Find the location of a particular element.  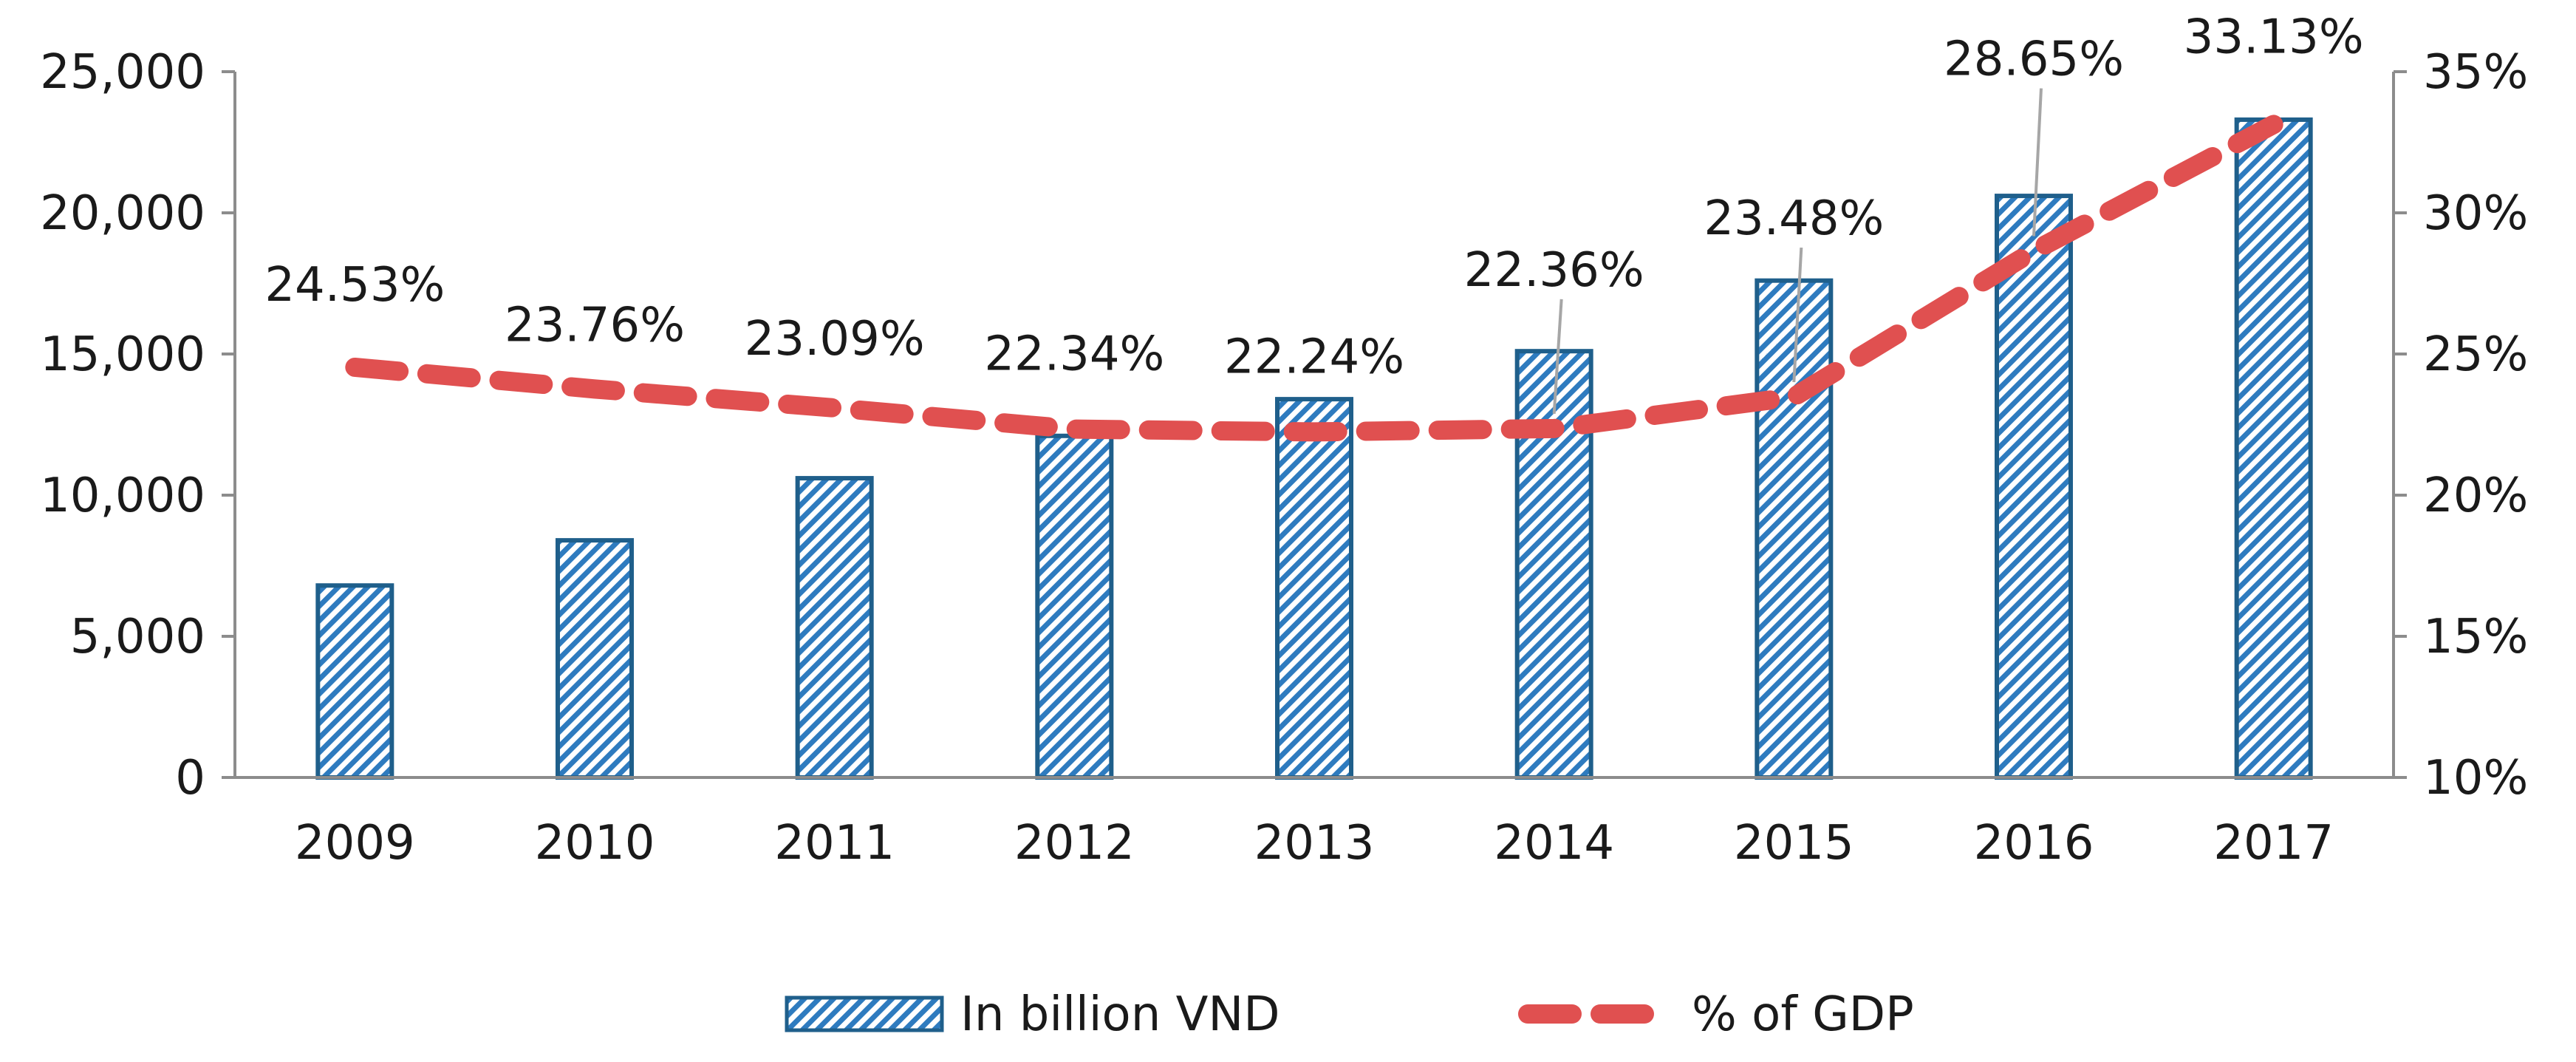

legend-label-line: % of GDP is located at coordinates (1803, 1014).